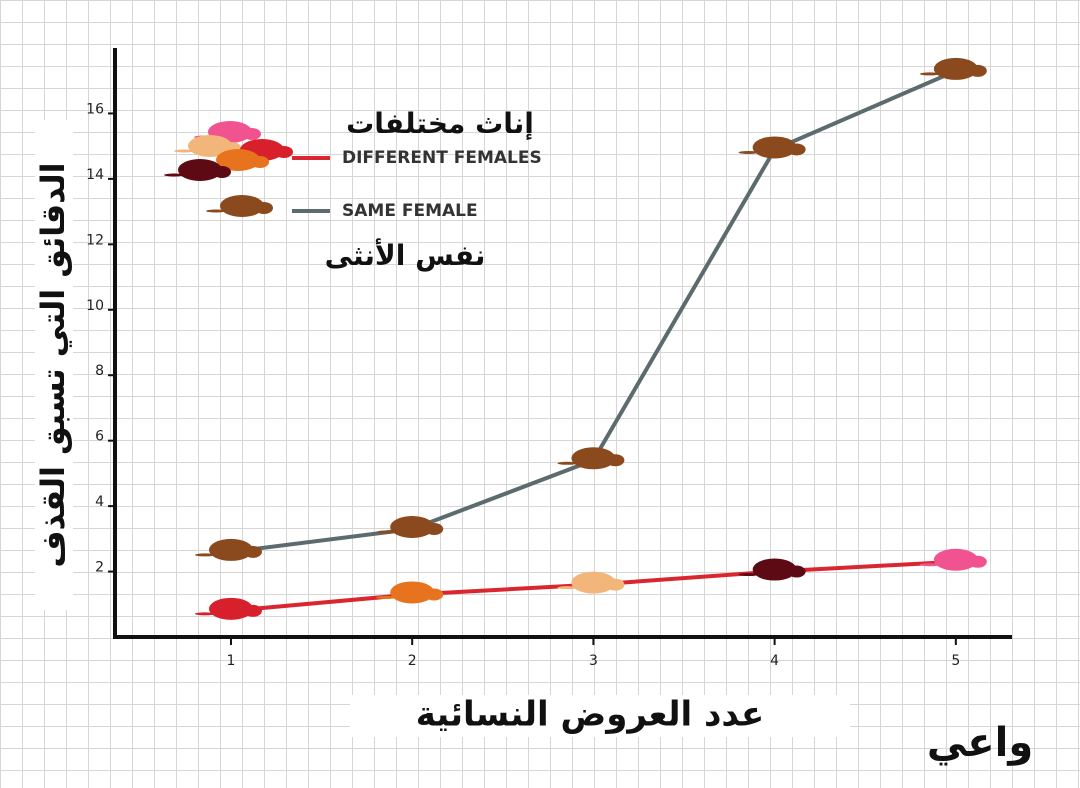 The height and width of the screenshot is (788, 1080). What do you see at coordinates (405, 255) in the screenshot?
I see `annotation: نفس الأنثى` at bounding box center [405, 255].